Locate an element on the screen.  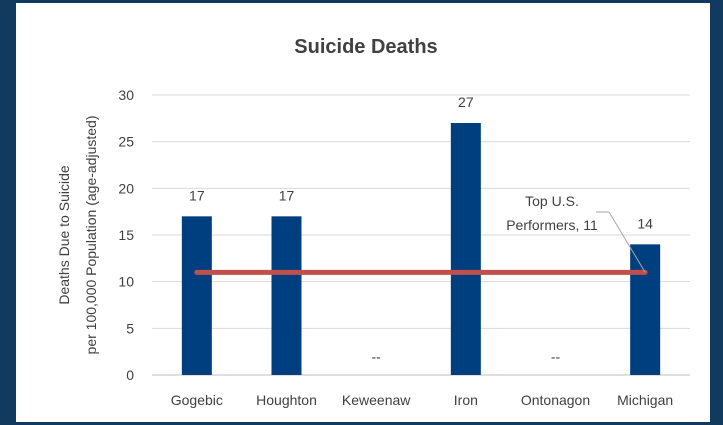
data-label: 27 is located at coordinates (466, 102).